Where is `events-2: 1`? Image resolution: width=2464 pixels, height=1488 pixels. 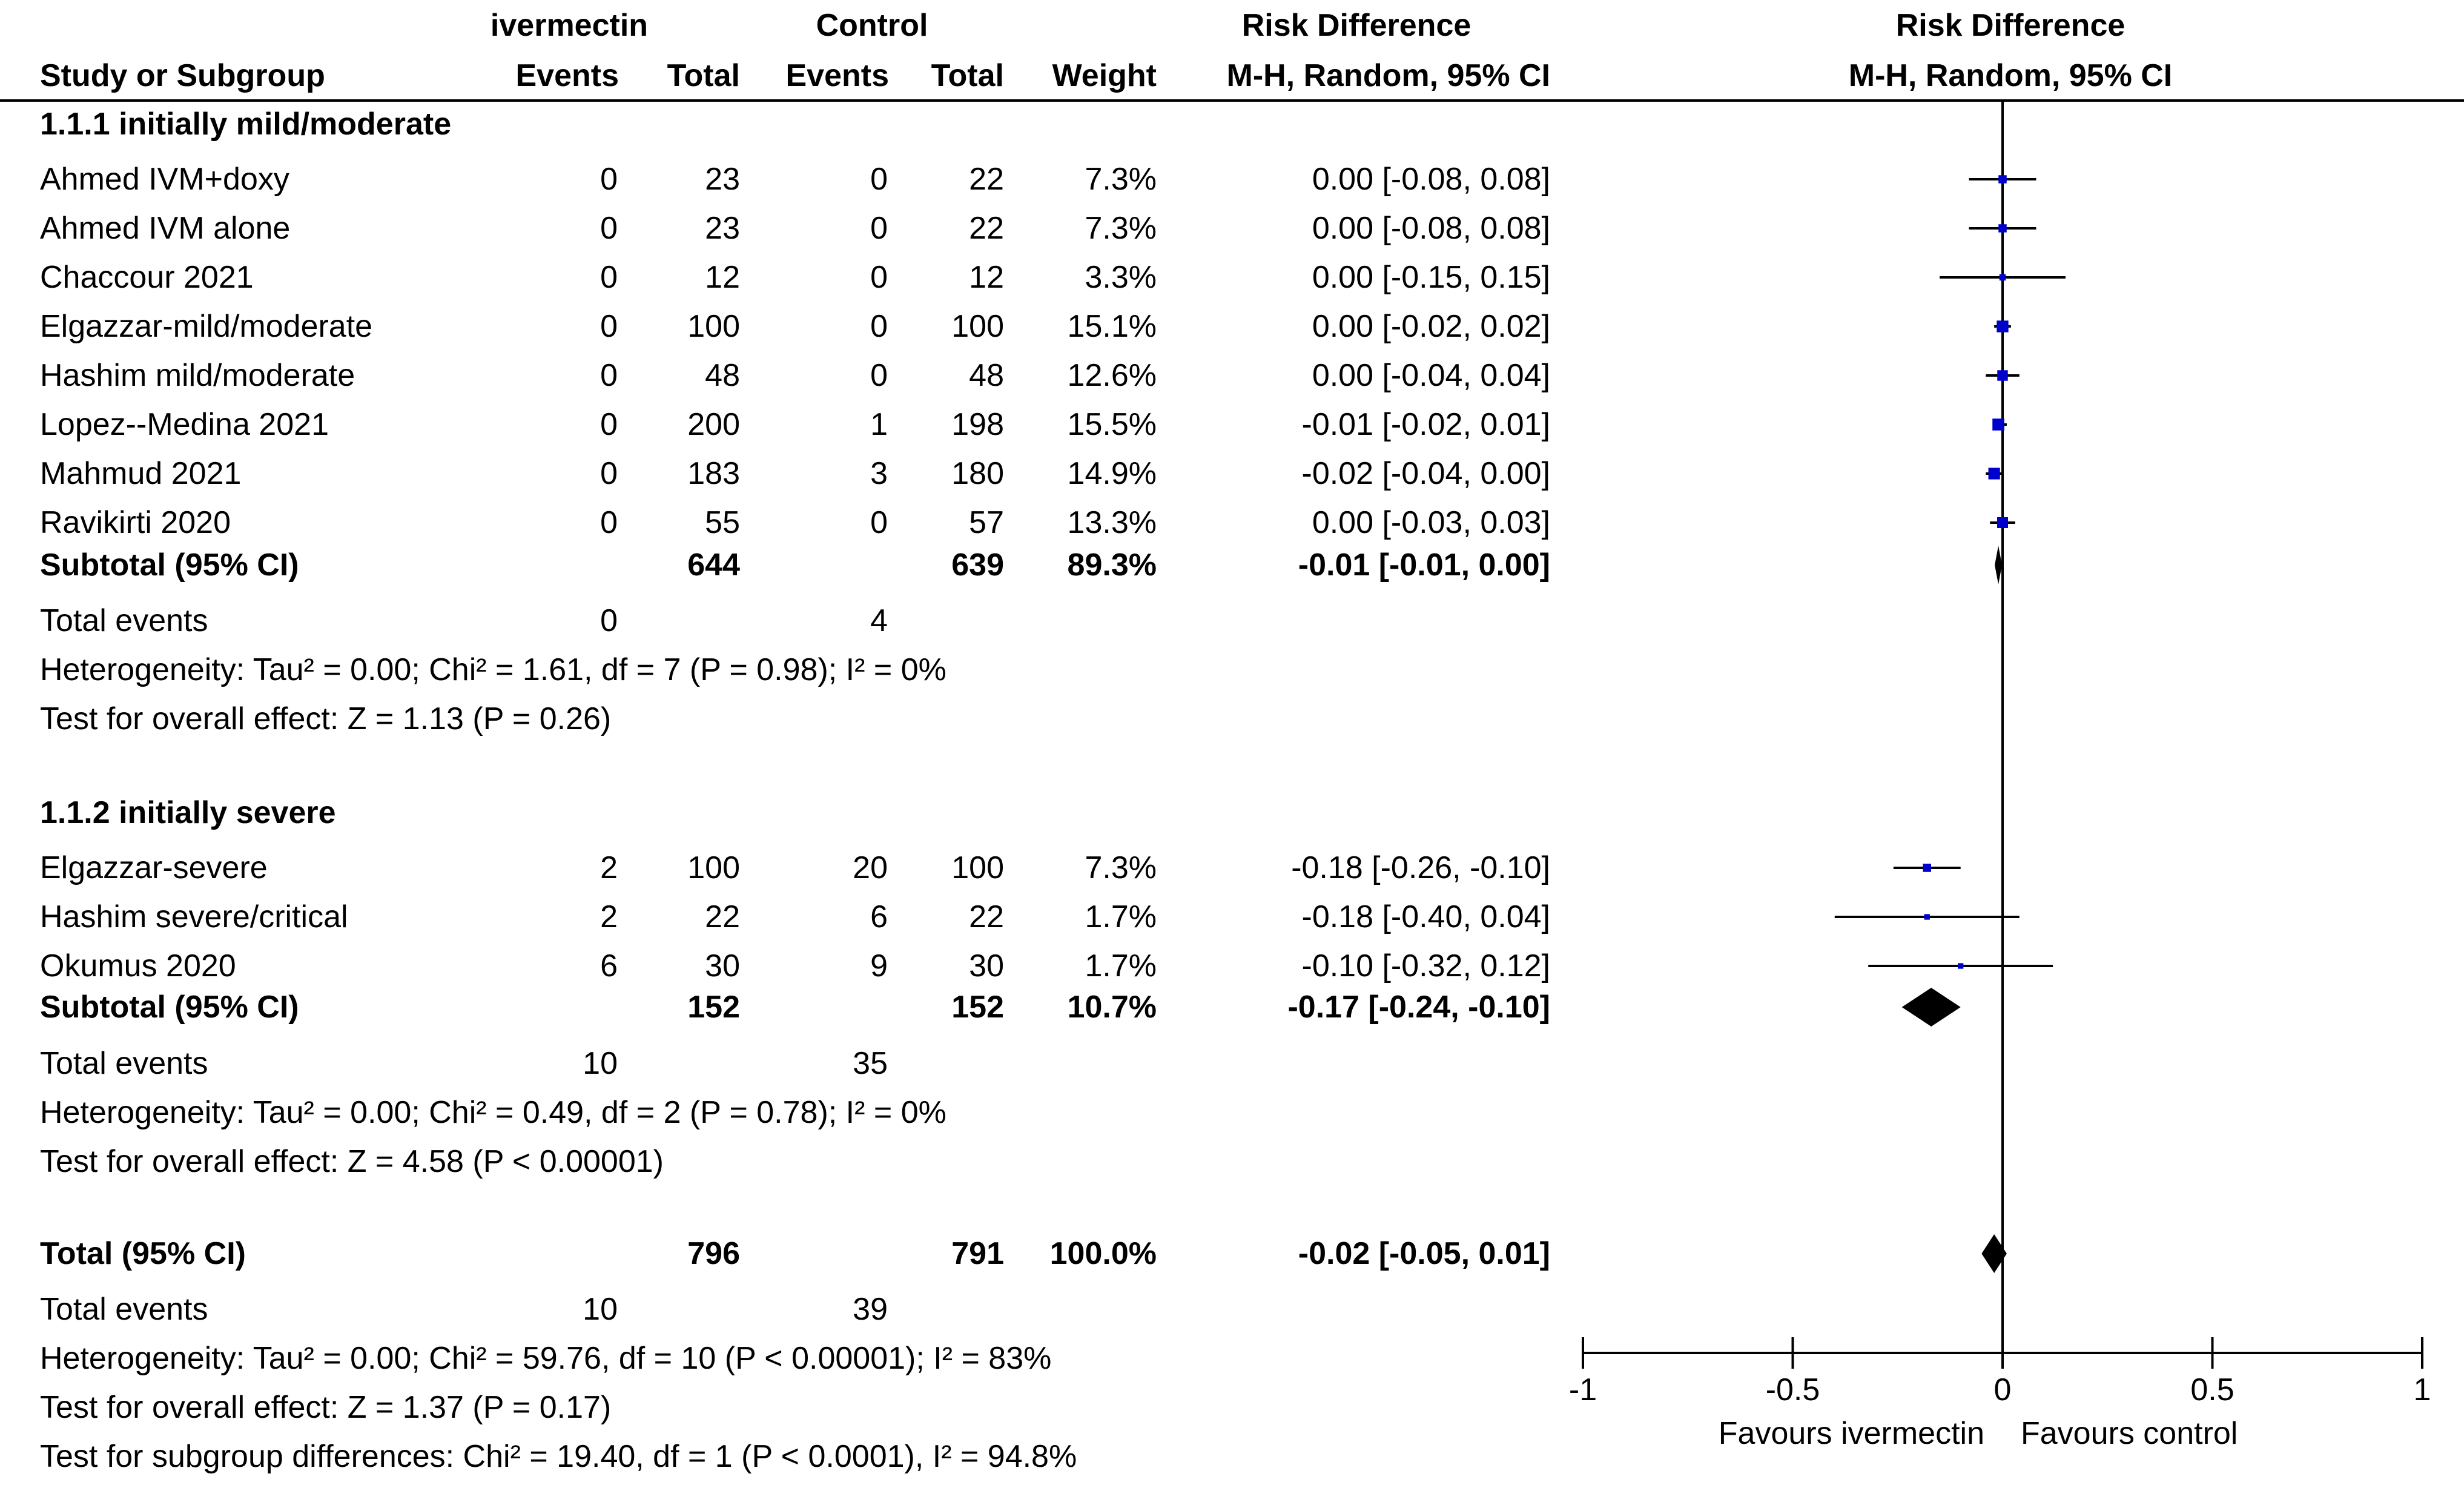 events-2: 1 is located at coordinates (879, 424).